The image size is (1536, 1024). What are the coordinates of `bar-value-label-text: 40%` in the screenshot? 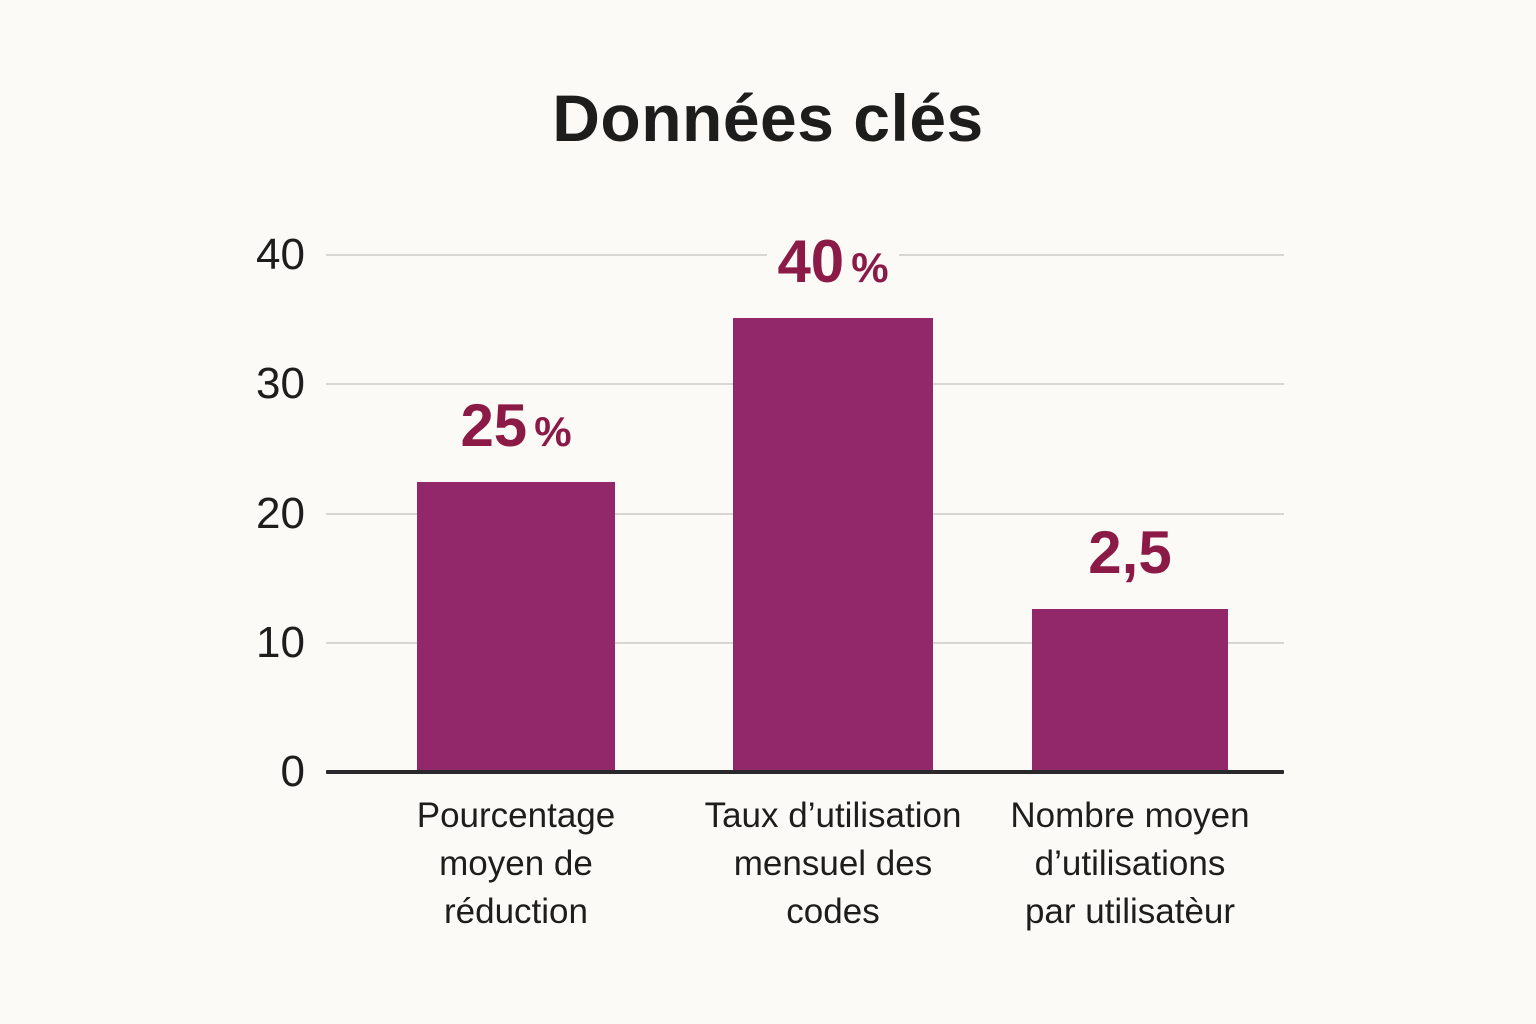 It's located at (833, 270).